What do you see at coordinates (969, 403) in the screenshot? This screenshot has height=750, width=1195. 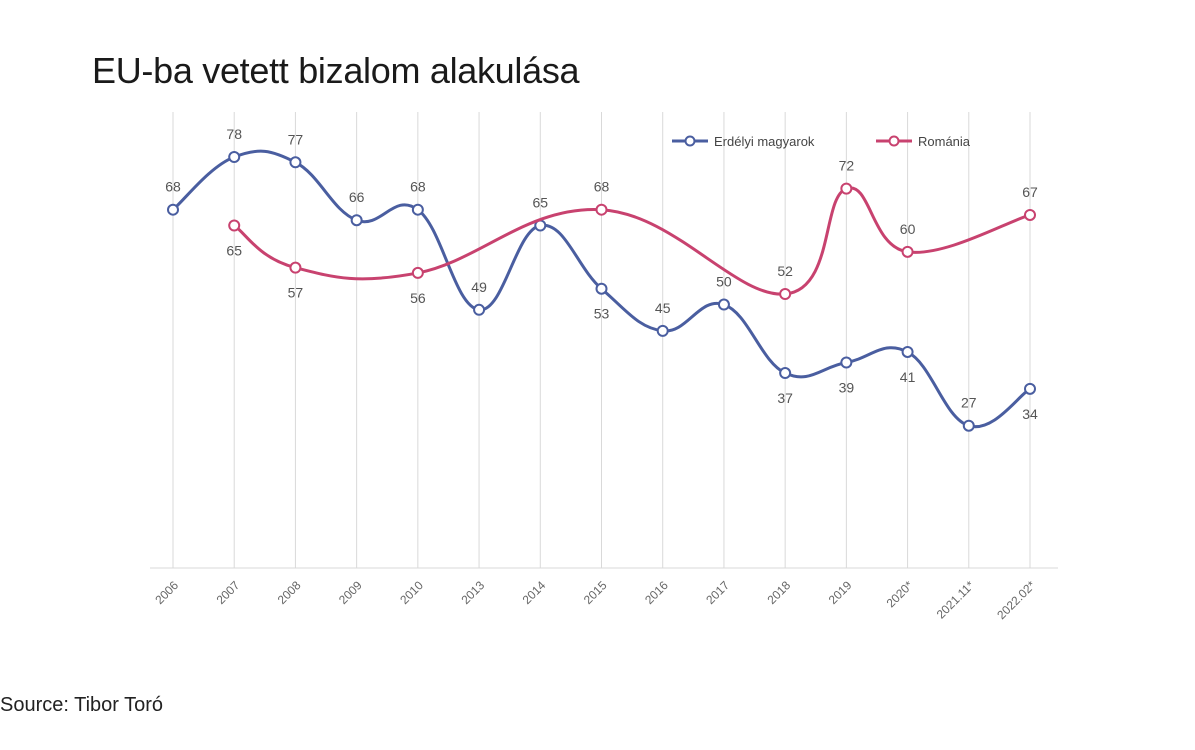 I see `data-label-series-1: 27` at bounding box center [969, 403].